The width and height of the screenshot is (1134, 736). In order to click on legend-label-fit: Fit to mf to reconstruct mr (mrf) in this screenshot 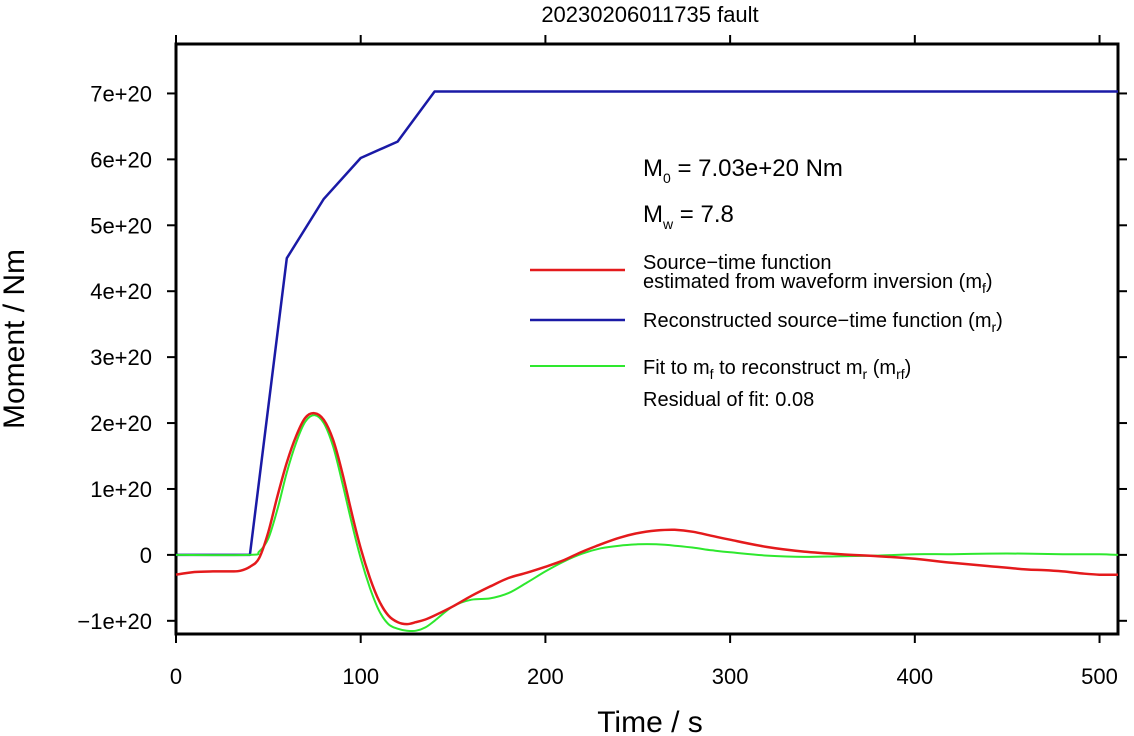, I will do `click(777, 369)`.